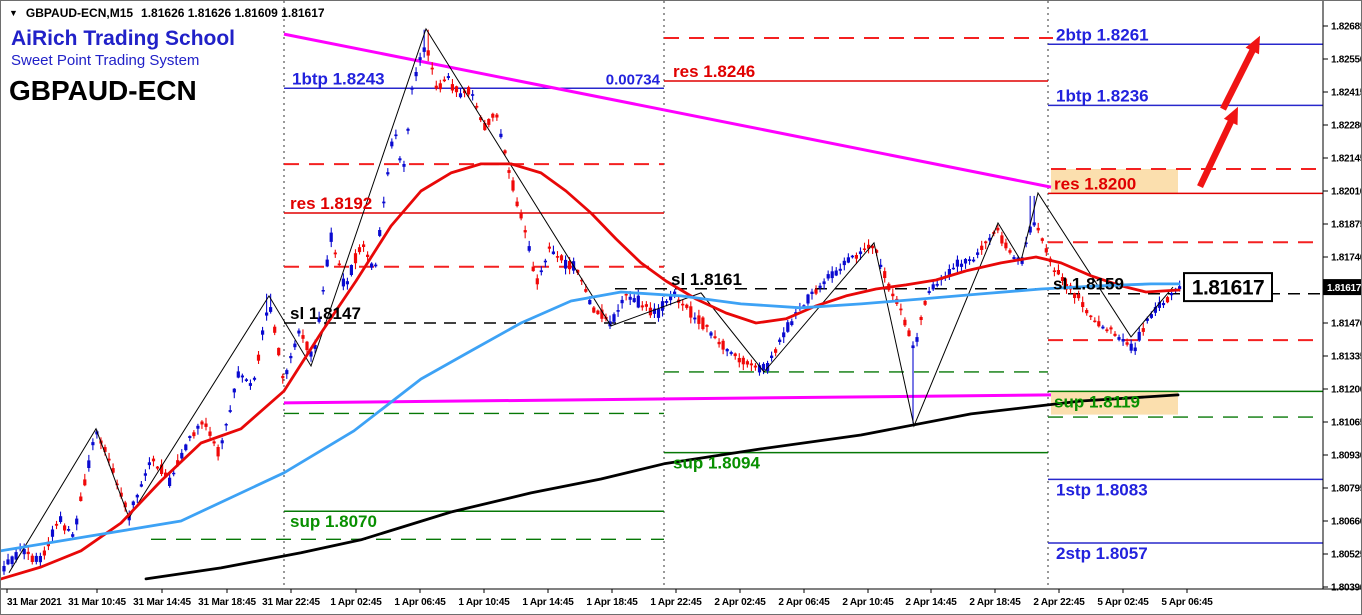  I want to click on level-label: 1stp 1.8083, so click(1102, 489).